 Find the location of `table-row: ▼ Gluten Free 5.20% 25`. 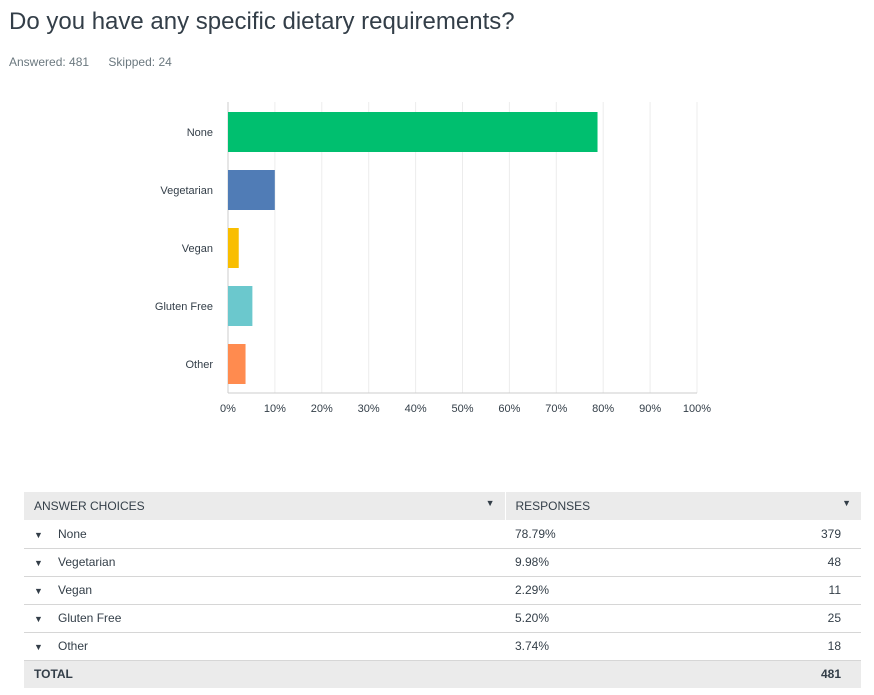

table-row: ▼ Gluten Free 5.20% 25 is located at coordinates (442, 618).